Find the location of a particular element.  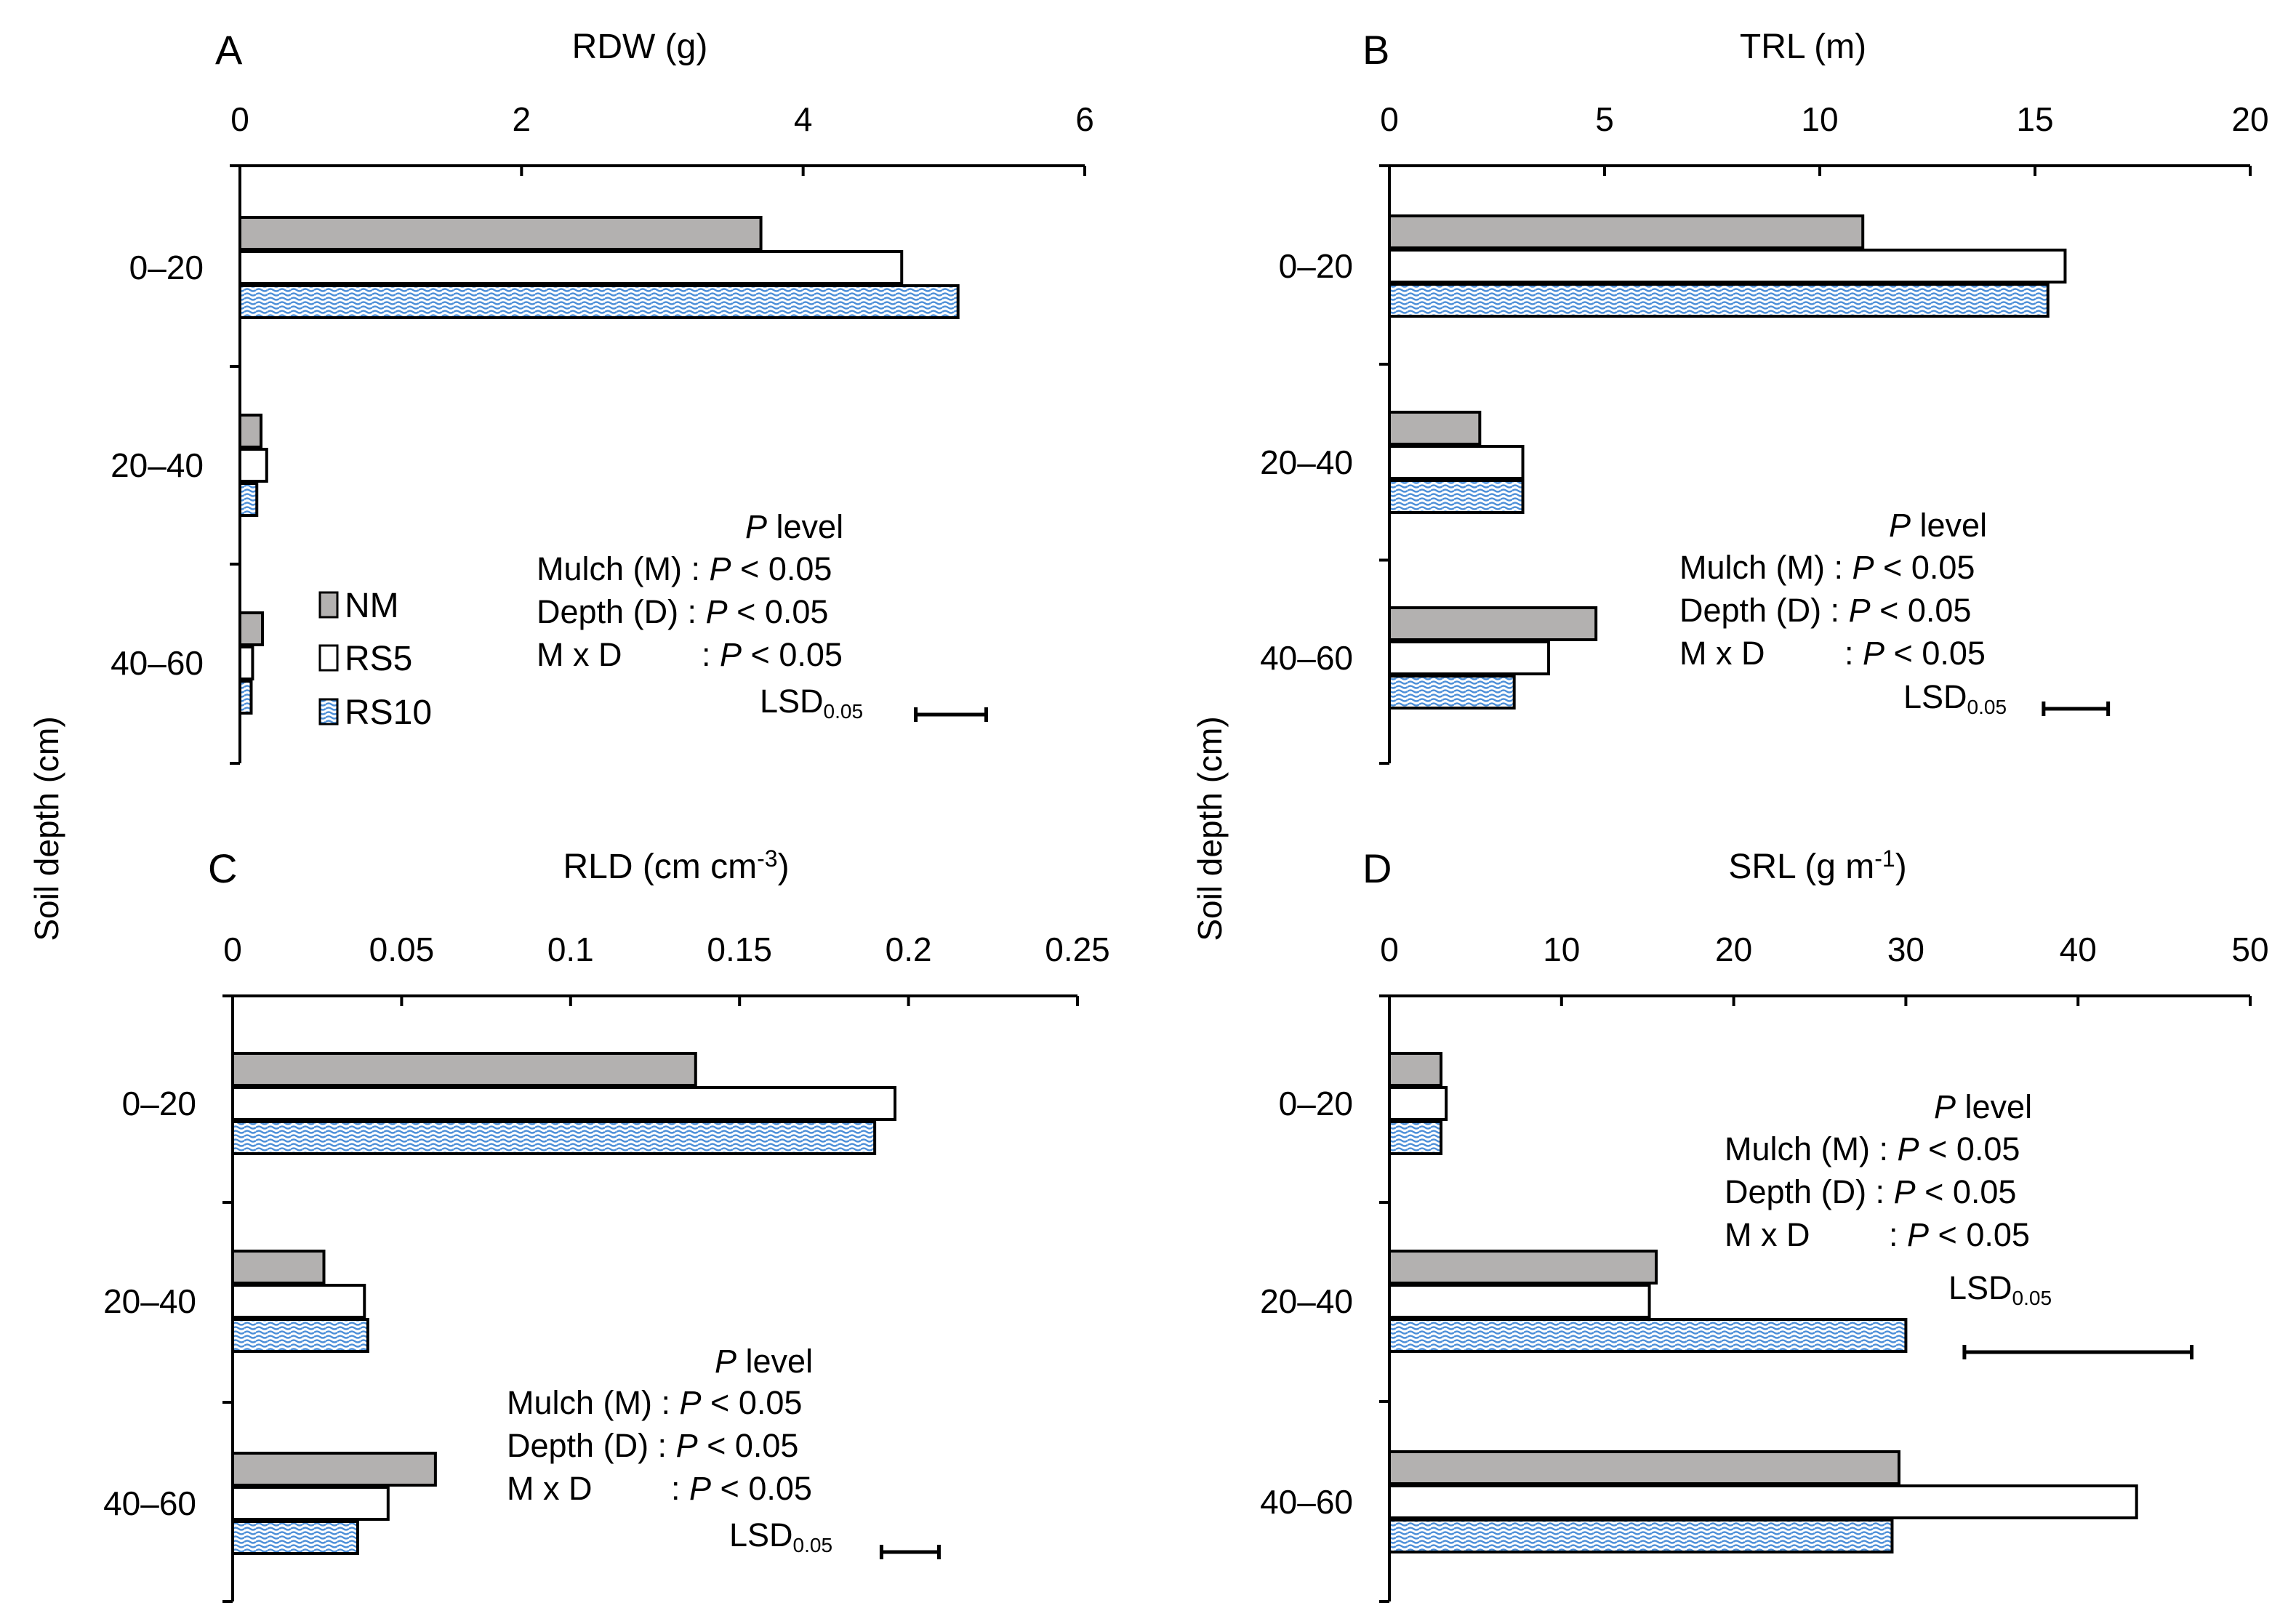

x-tick-label-b-1: 5 is located at coordinates (1604, 119).